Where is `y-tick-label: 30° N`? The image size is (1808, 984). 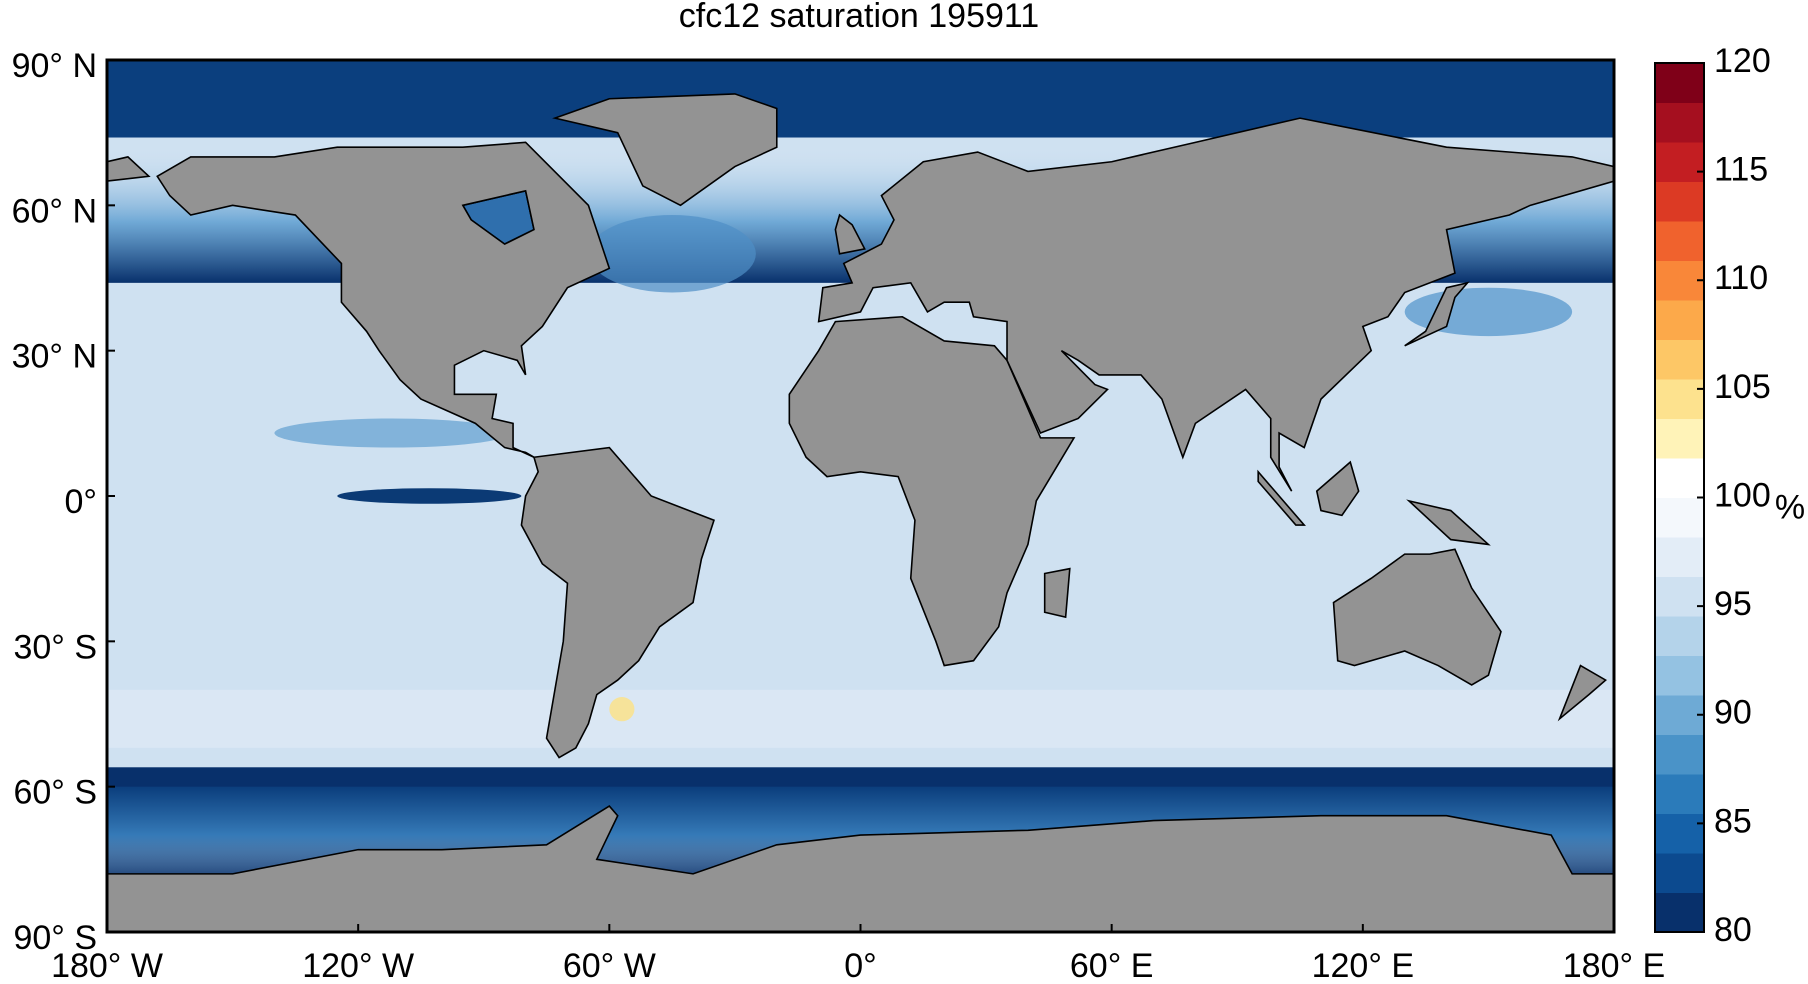
y-tick-label: 30° N is located at coordinates (54, 357).